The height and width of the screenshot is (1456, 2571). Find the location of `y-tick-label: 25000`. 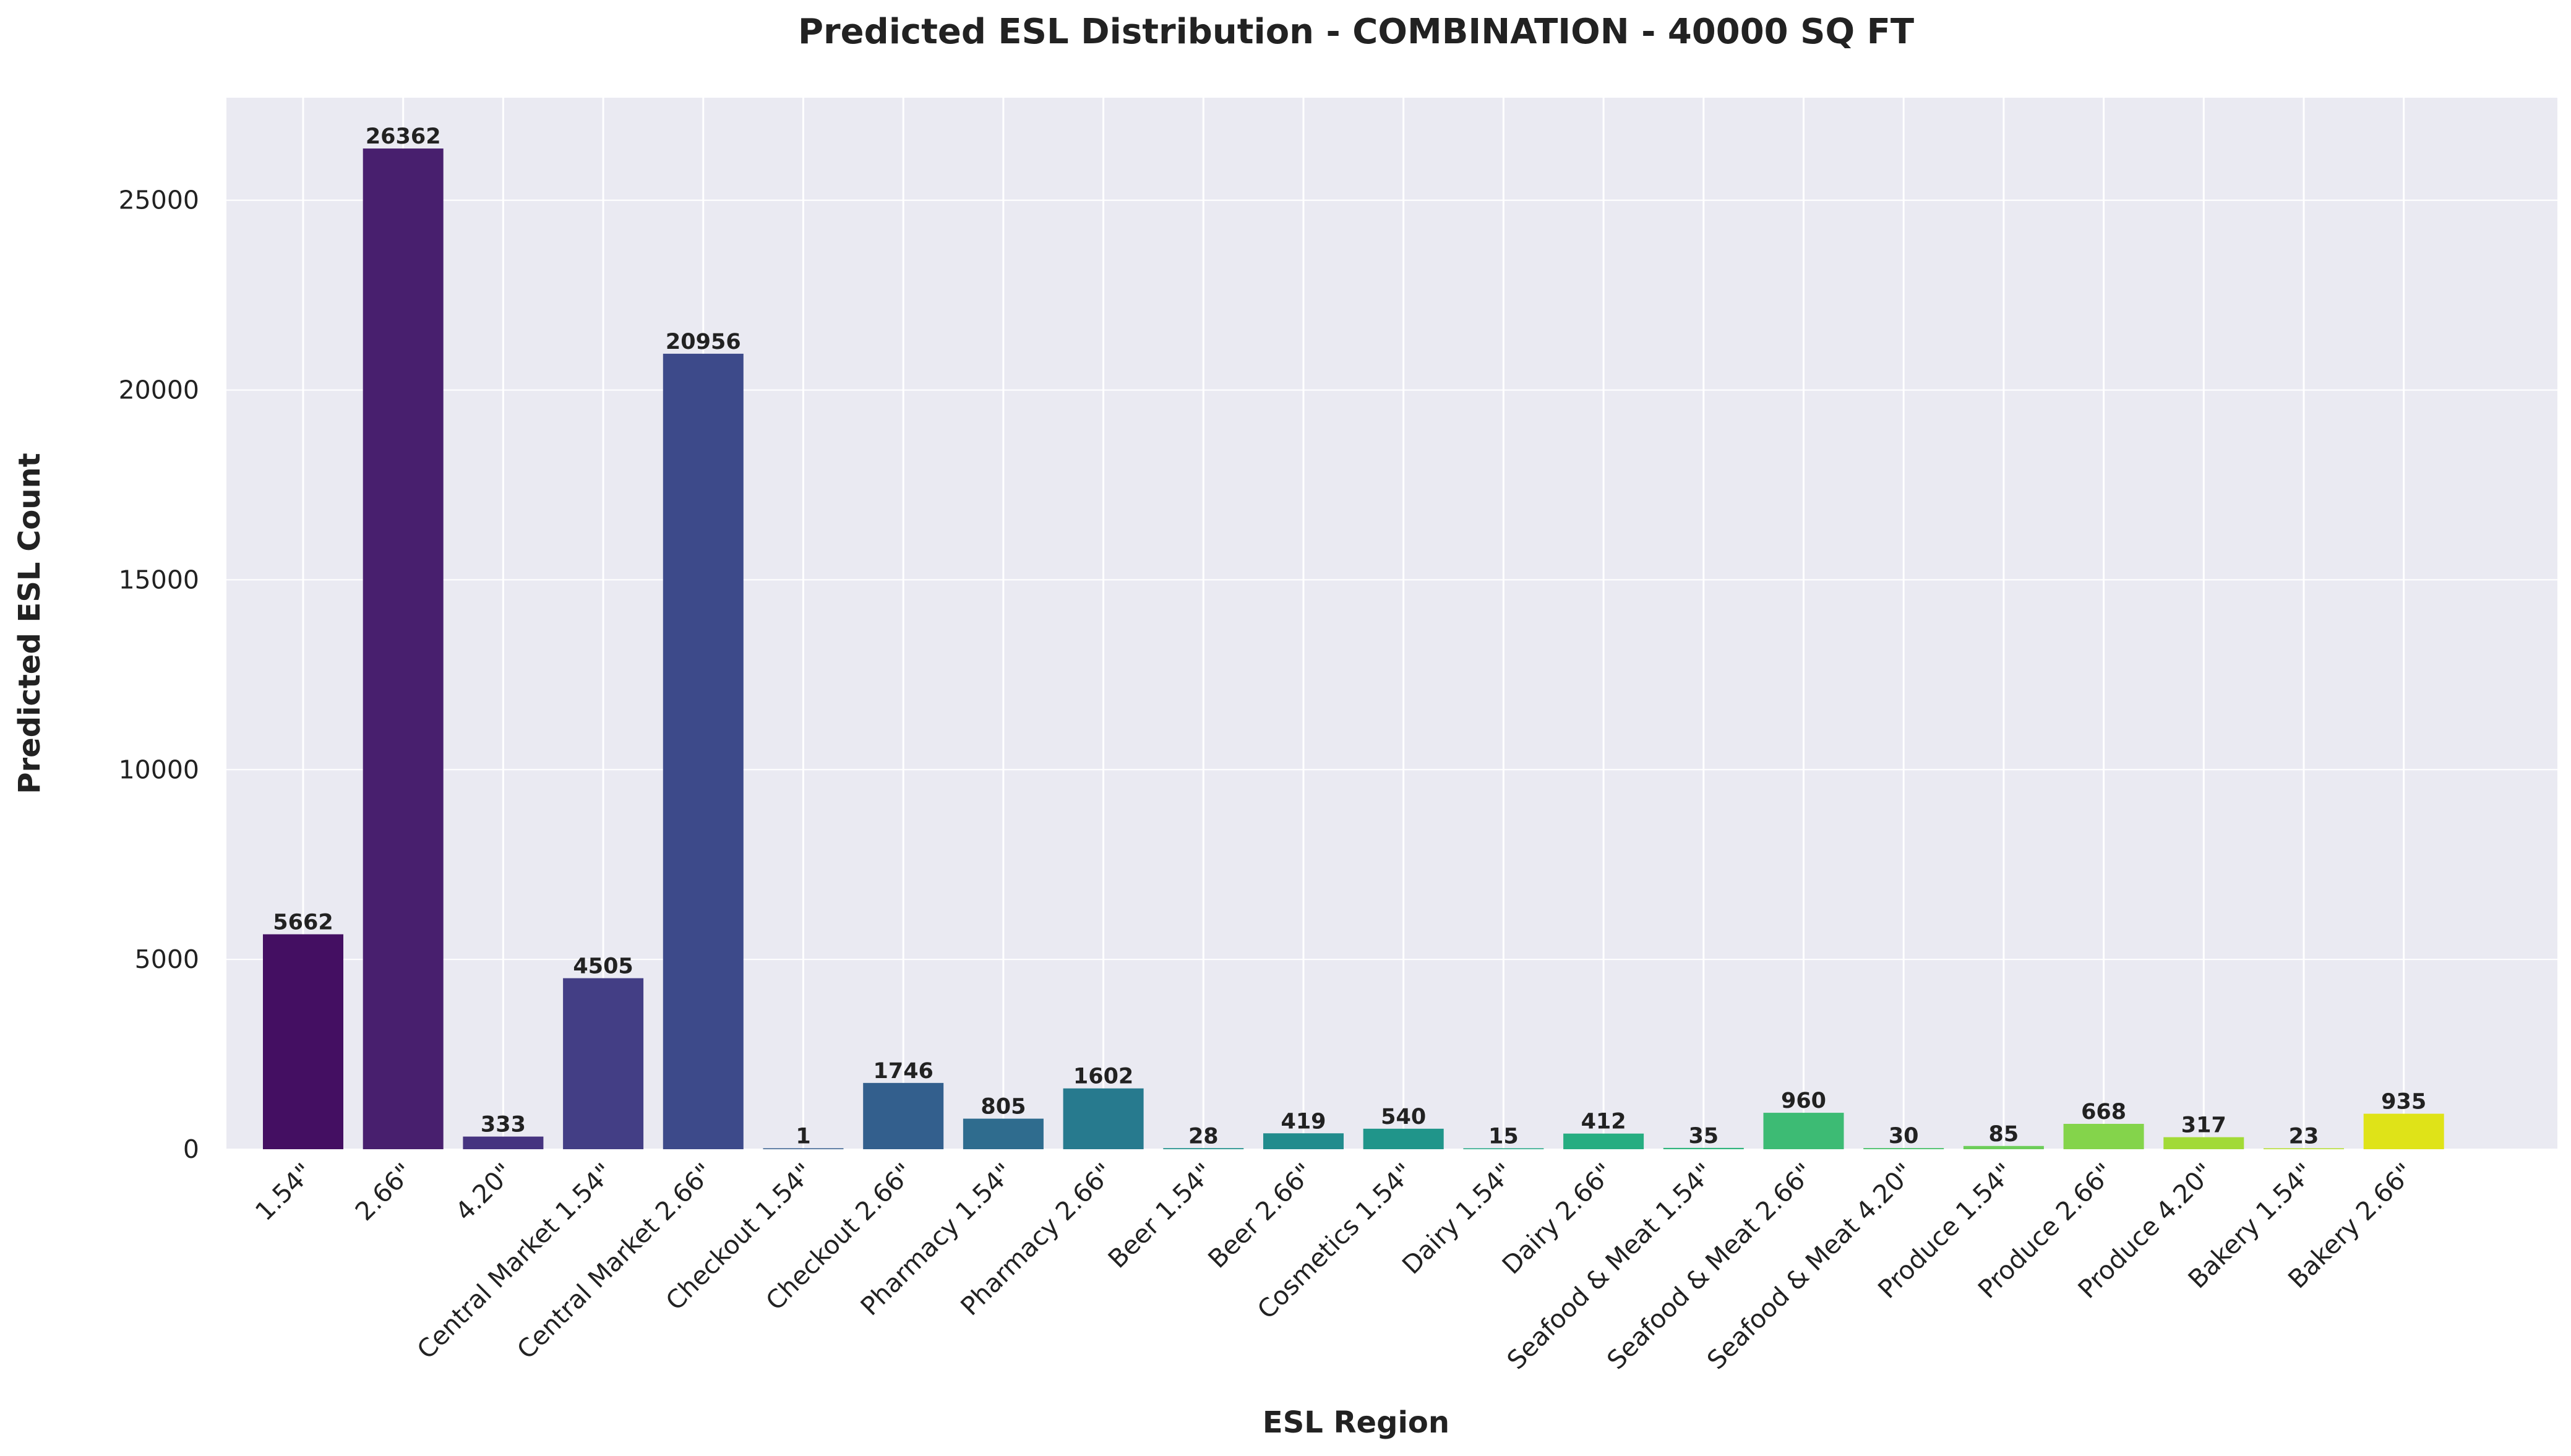

y-tick-label: 25000 is located at coordinates (159, 200).